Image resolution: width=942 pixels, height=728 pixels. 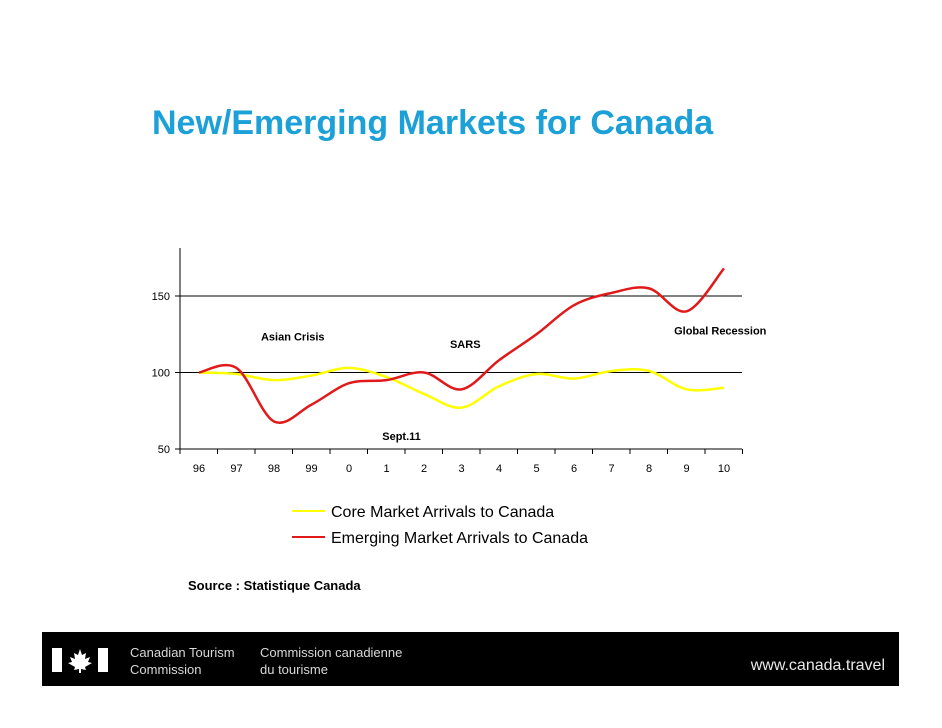 What do you see at coordinates (161, 297) in the screenshot?
I see `y-tick-label-150: 150` at bounding box center [161, 297].